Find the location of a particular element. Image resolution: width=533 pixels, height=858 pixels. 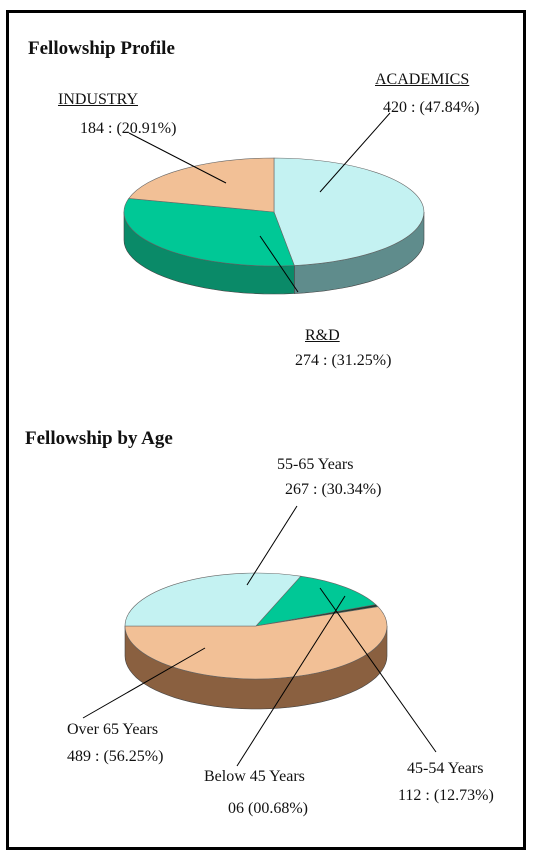

chart1-label-rd: R&D is located at coordinates (322, 335).